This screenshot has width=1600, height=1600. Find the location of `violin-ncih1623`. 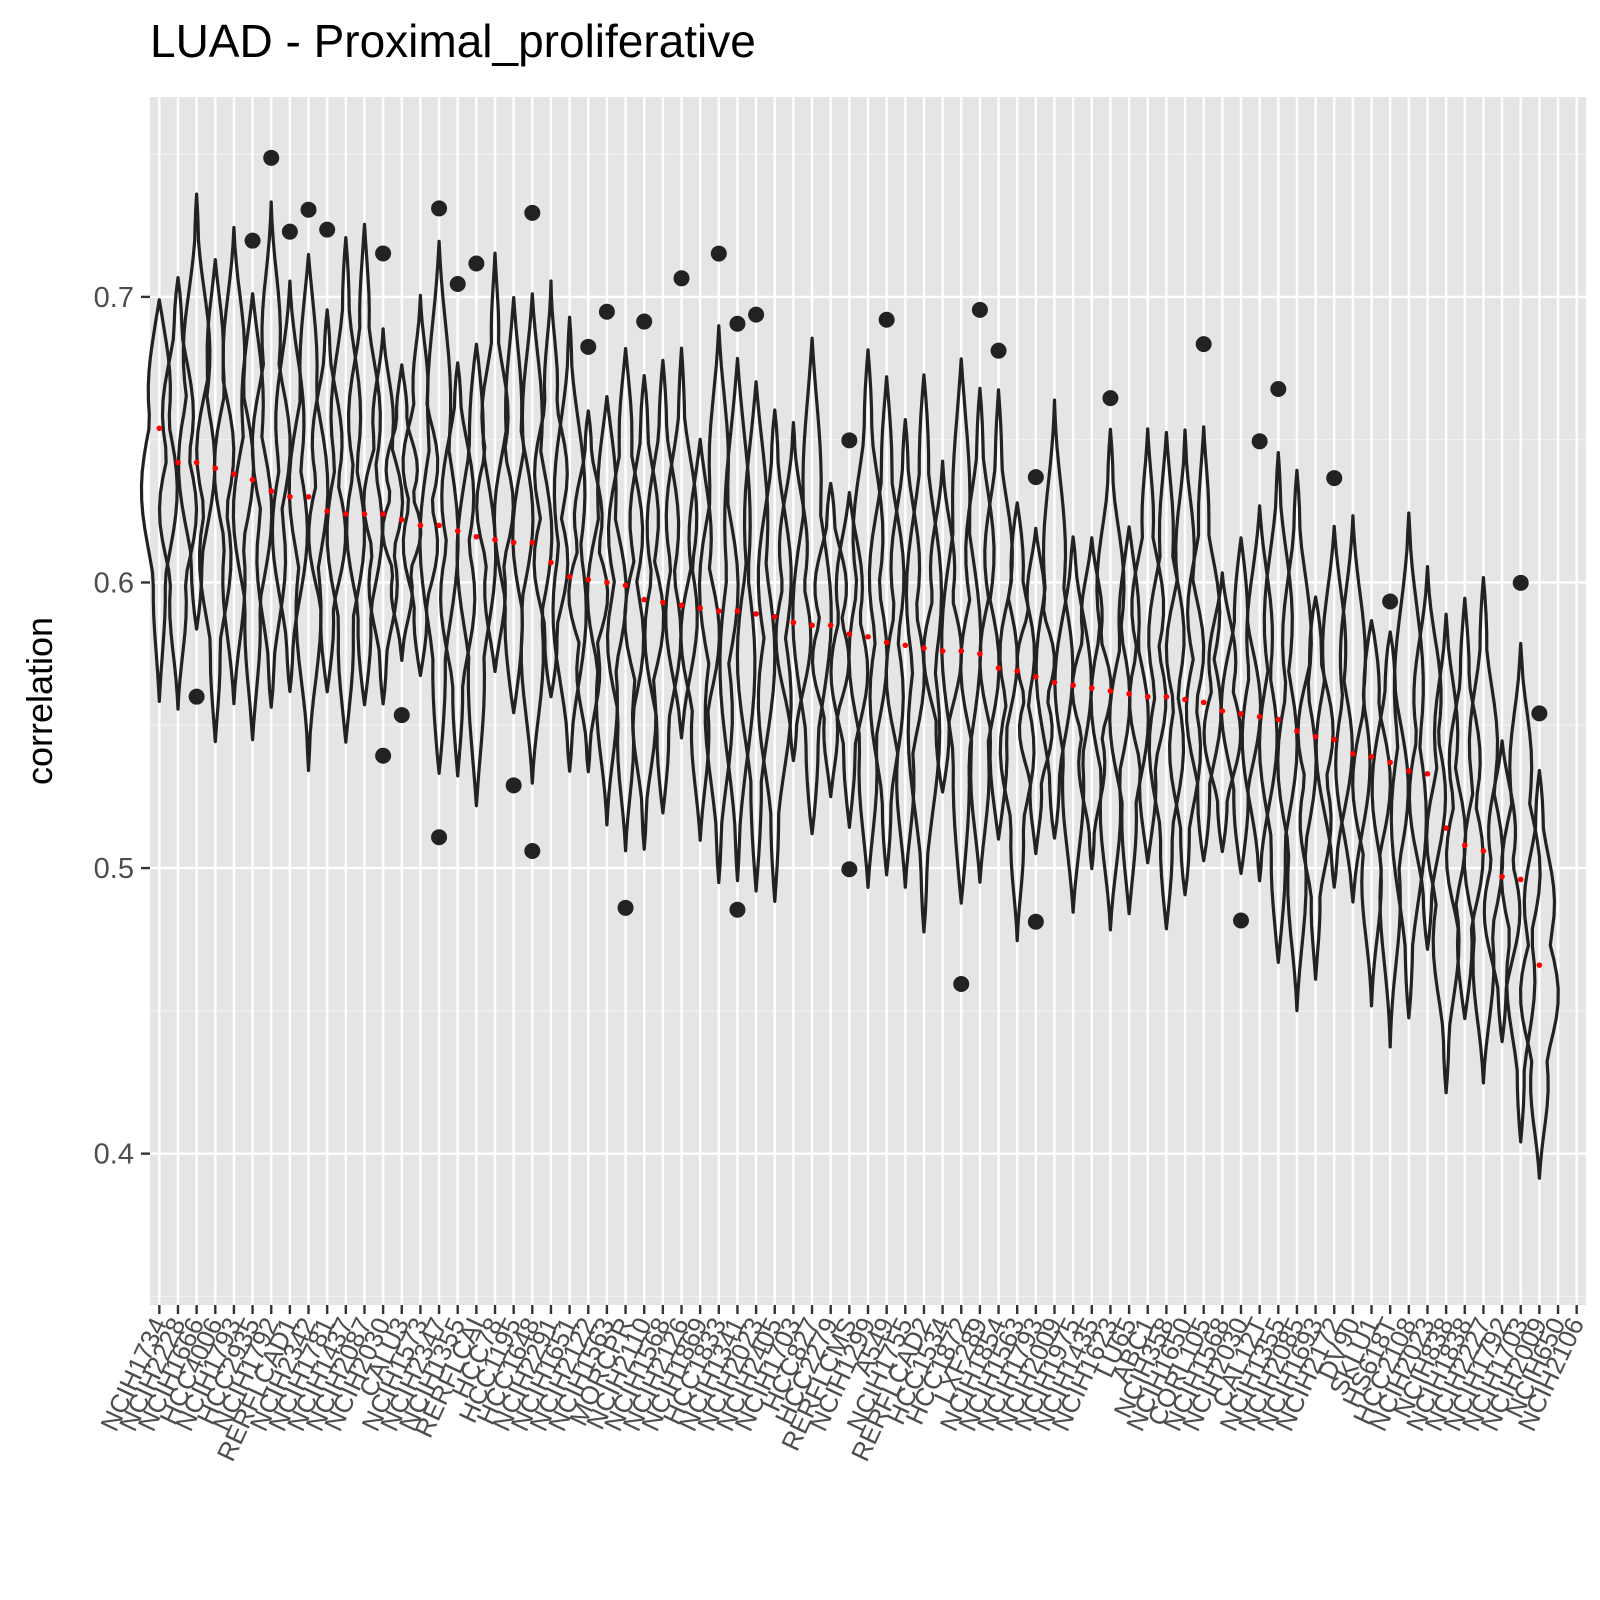

violin-ncih1623 is located at coordinates (1110, 679).